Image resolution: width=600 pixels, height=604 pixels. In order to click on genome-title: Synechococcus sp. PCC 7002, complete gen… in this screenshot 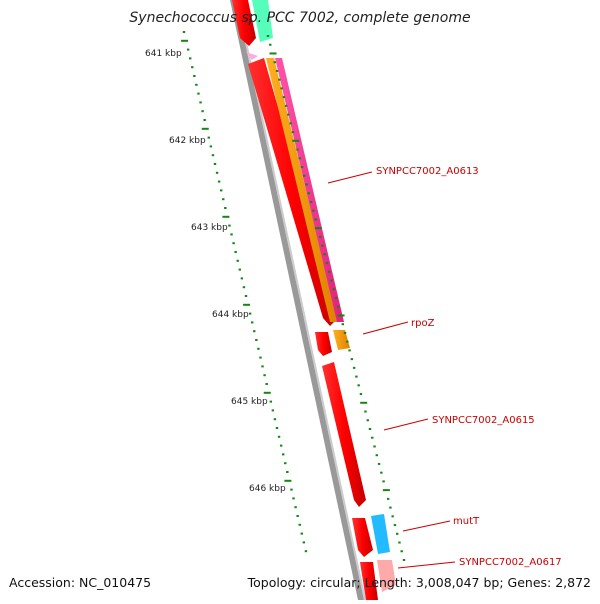, I will do `click(300, 18)`.